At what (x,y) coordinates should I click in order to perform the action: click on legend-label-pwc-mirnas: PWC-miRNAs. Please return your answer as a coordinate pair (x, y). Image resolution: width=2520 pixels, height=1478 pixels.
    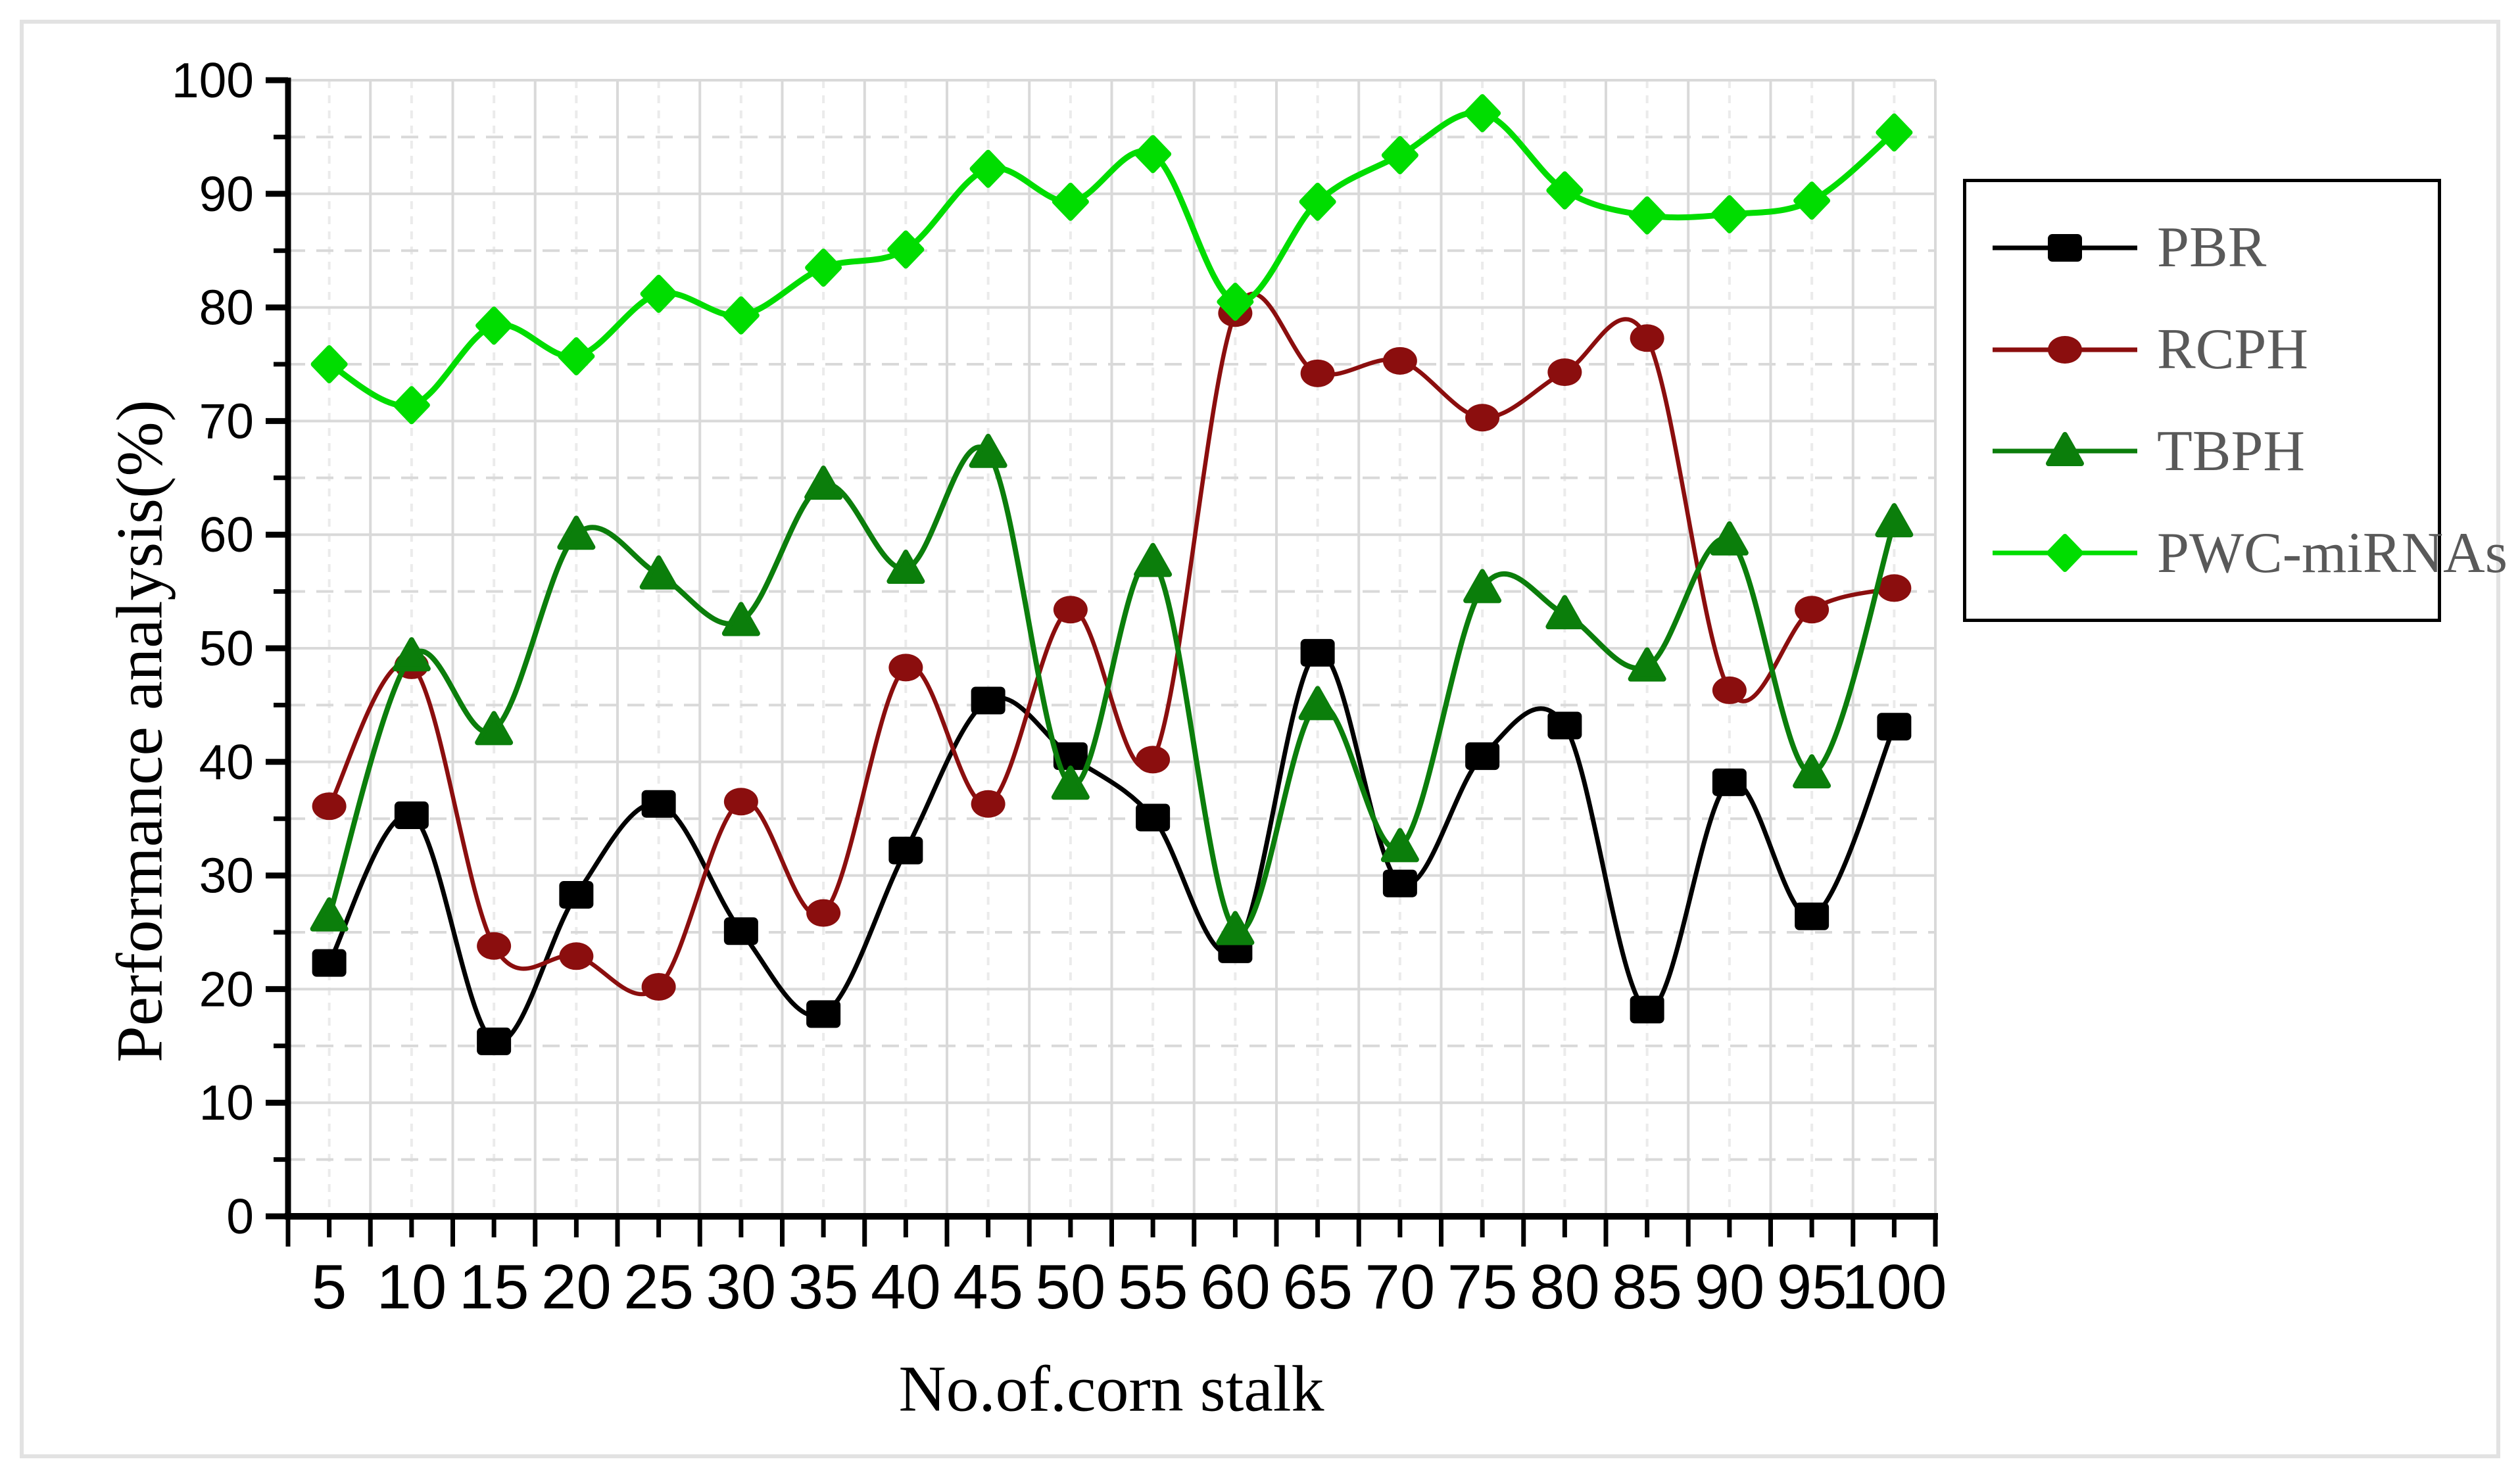
    Looking at the image, I should click on (2332, 553).